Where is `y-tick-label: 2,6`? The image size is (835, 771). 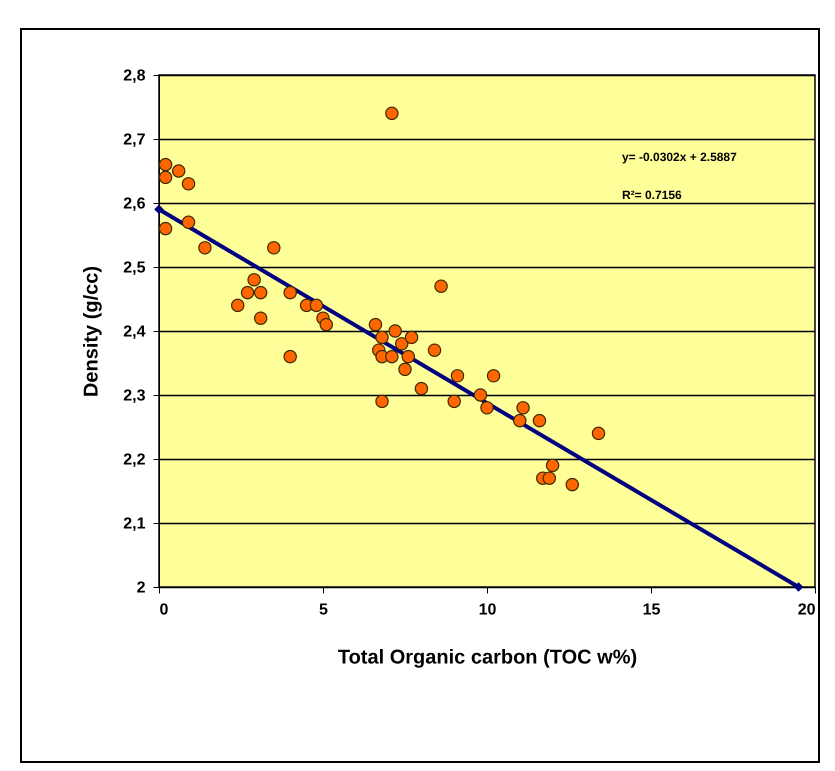
y-tick-label: 2,6 is located at coordinates (134, 204).